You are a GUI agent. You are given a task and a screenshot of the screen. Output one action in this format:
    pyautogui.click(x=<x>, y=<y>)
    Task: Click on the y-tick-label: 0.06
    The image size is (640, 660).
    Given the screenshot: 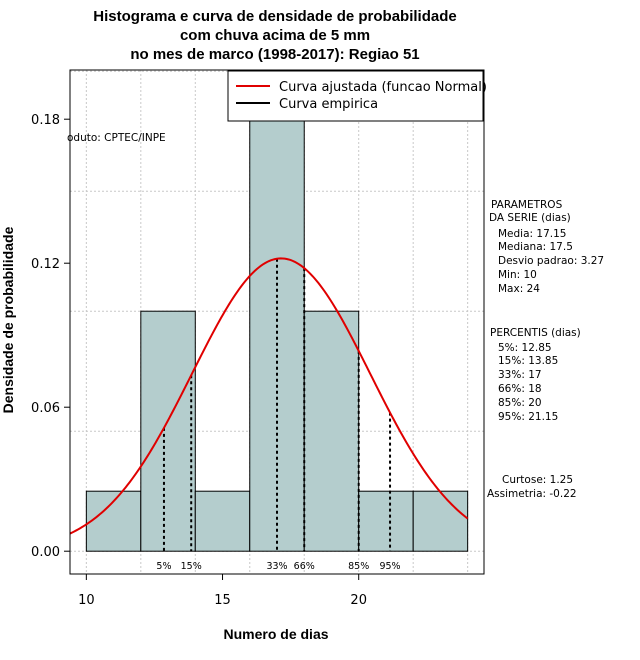 What is the action you would take?
    pyautogui.click(x=45, y=408)
    